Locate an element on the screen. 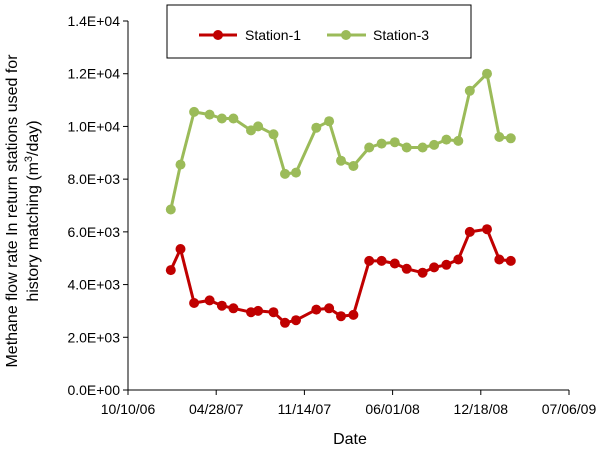 The width and height of the screenshot is (600, 449). y-tick-label: 8.0E+03 is located at coordinates (93, 179).